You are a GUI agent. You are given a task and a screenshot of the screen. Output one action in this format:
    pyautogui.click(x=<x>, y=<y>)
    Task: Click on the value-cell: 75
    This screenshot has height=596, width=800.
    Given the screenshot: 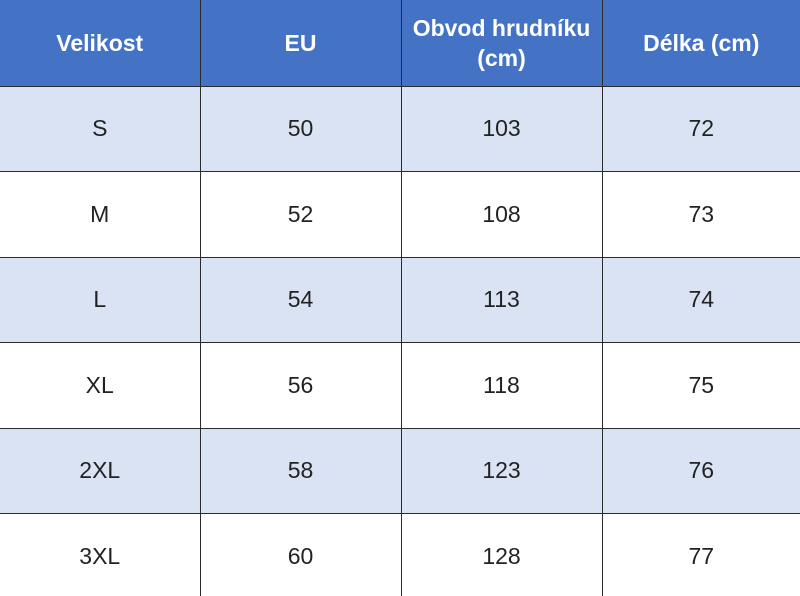 What is the action you would take?
    pyautogui.click(x=700, y=385)
    